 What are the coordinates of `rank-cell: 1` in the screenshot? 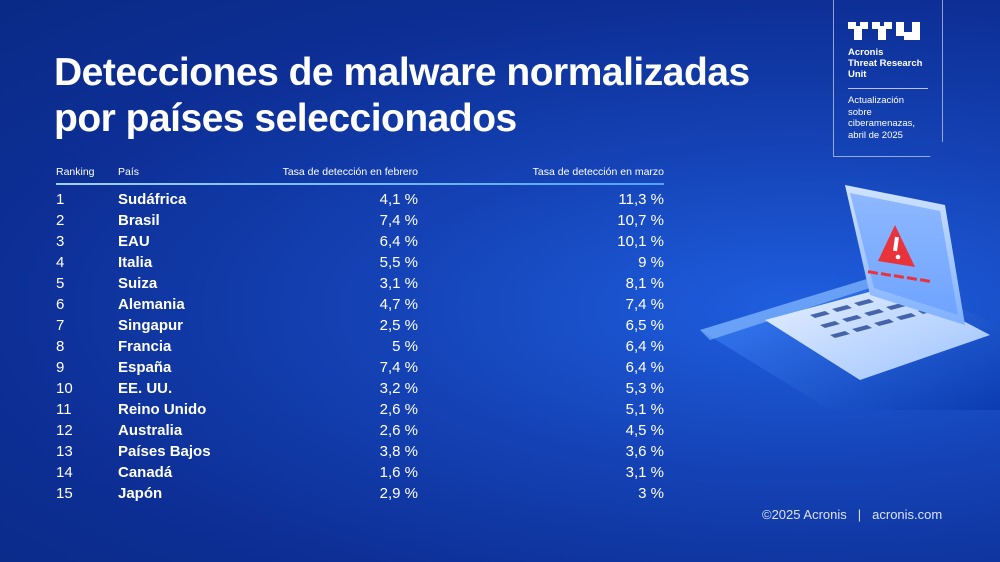 It's located at (60, 199).